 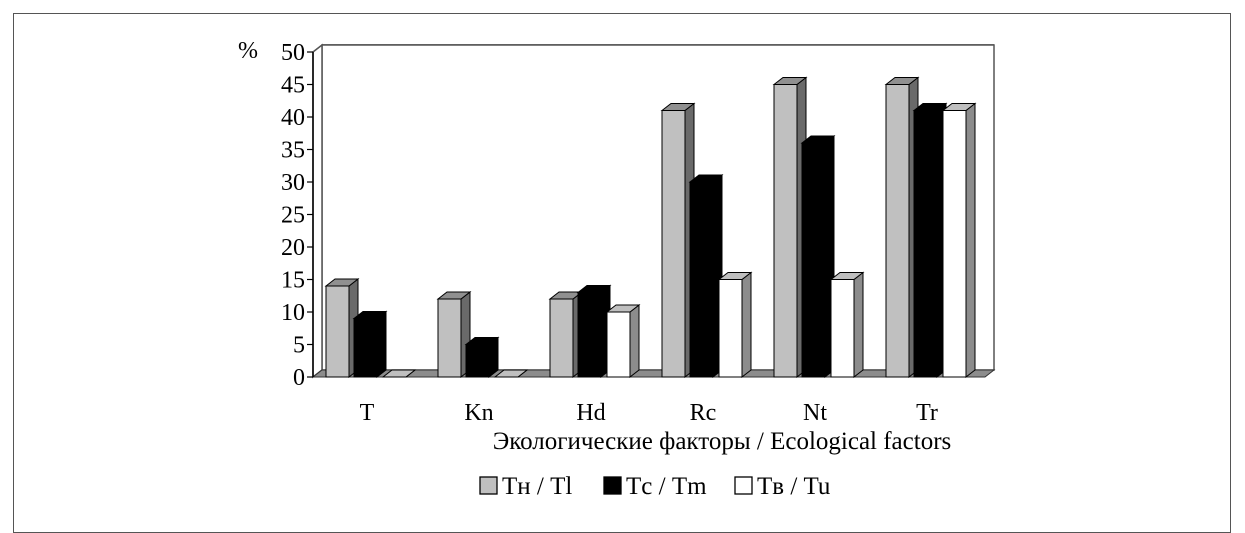 I want to click on y-axis-ticks: 0 5 10 15 20 25 30 35 40 45 50, so click(x=297, y=215).